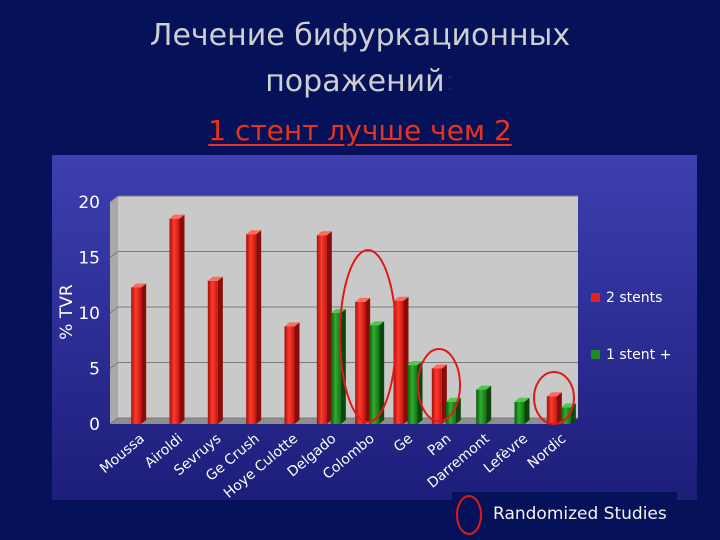 This screenshot has height=540, width=720. Describe the element at coordinates (634, 298) in the screenshot. I see `legend-label: 2 stents` at that location.